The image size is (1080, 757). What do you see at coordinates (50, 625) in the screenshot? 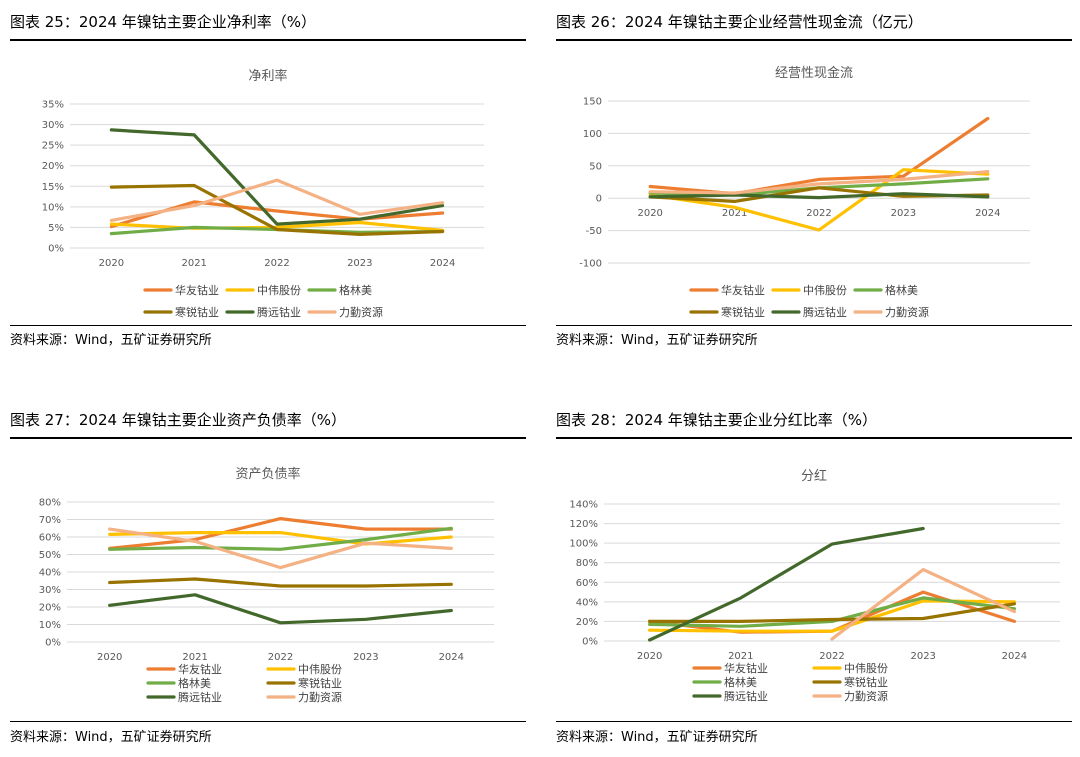
I see `y-tick-label: 10%` at bounding box center [50, 625].